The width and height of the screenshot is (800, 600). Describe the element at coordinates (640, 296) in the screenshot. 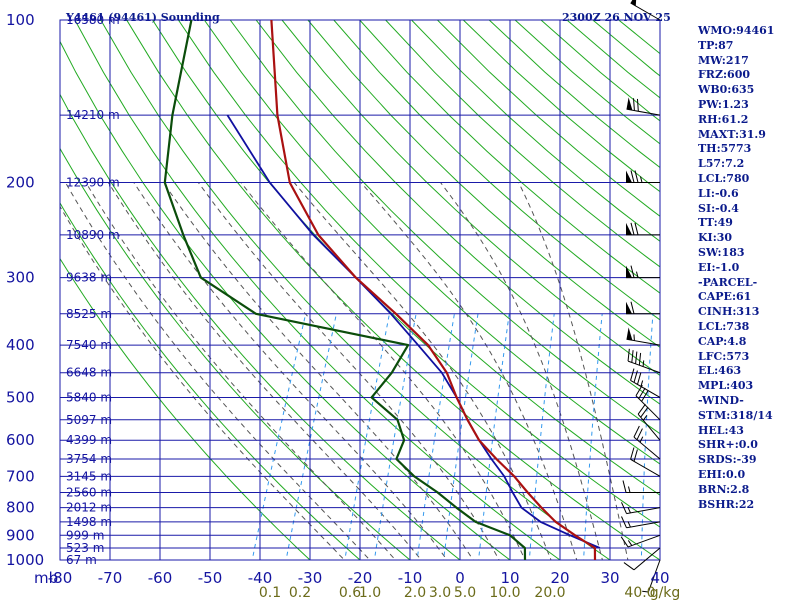

I see `wind-barbs` at that location.